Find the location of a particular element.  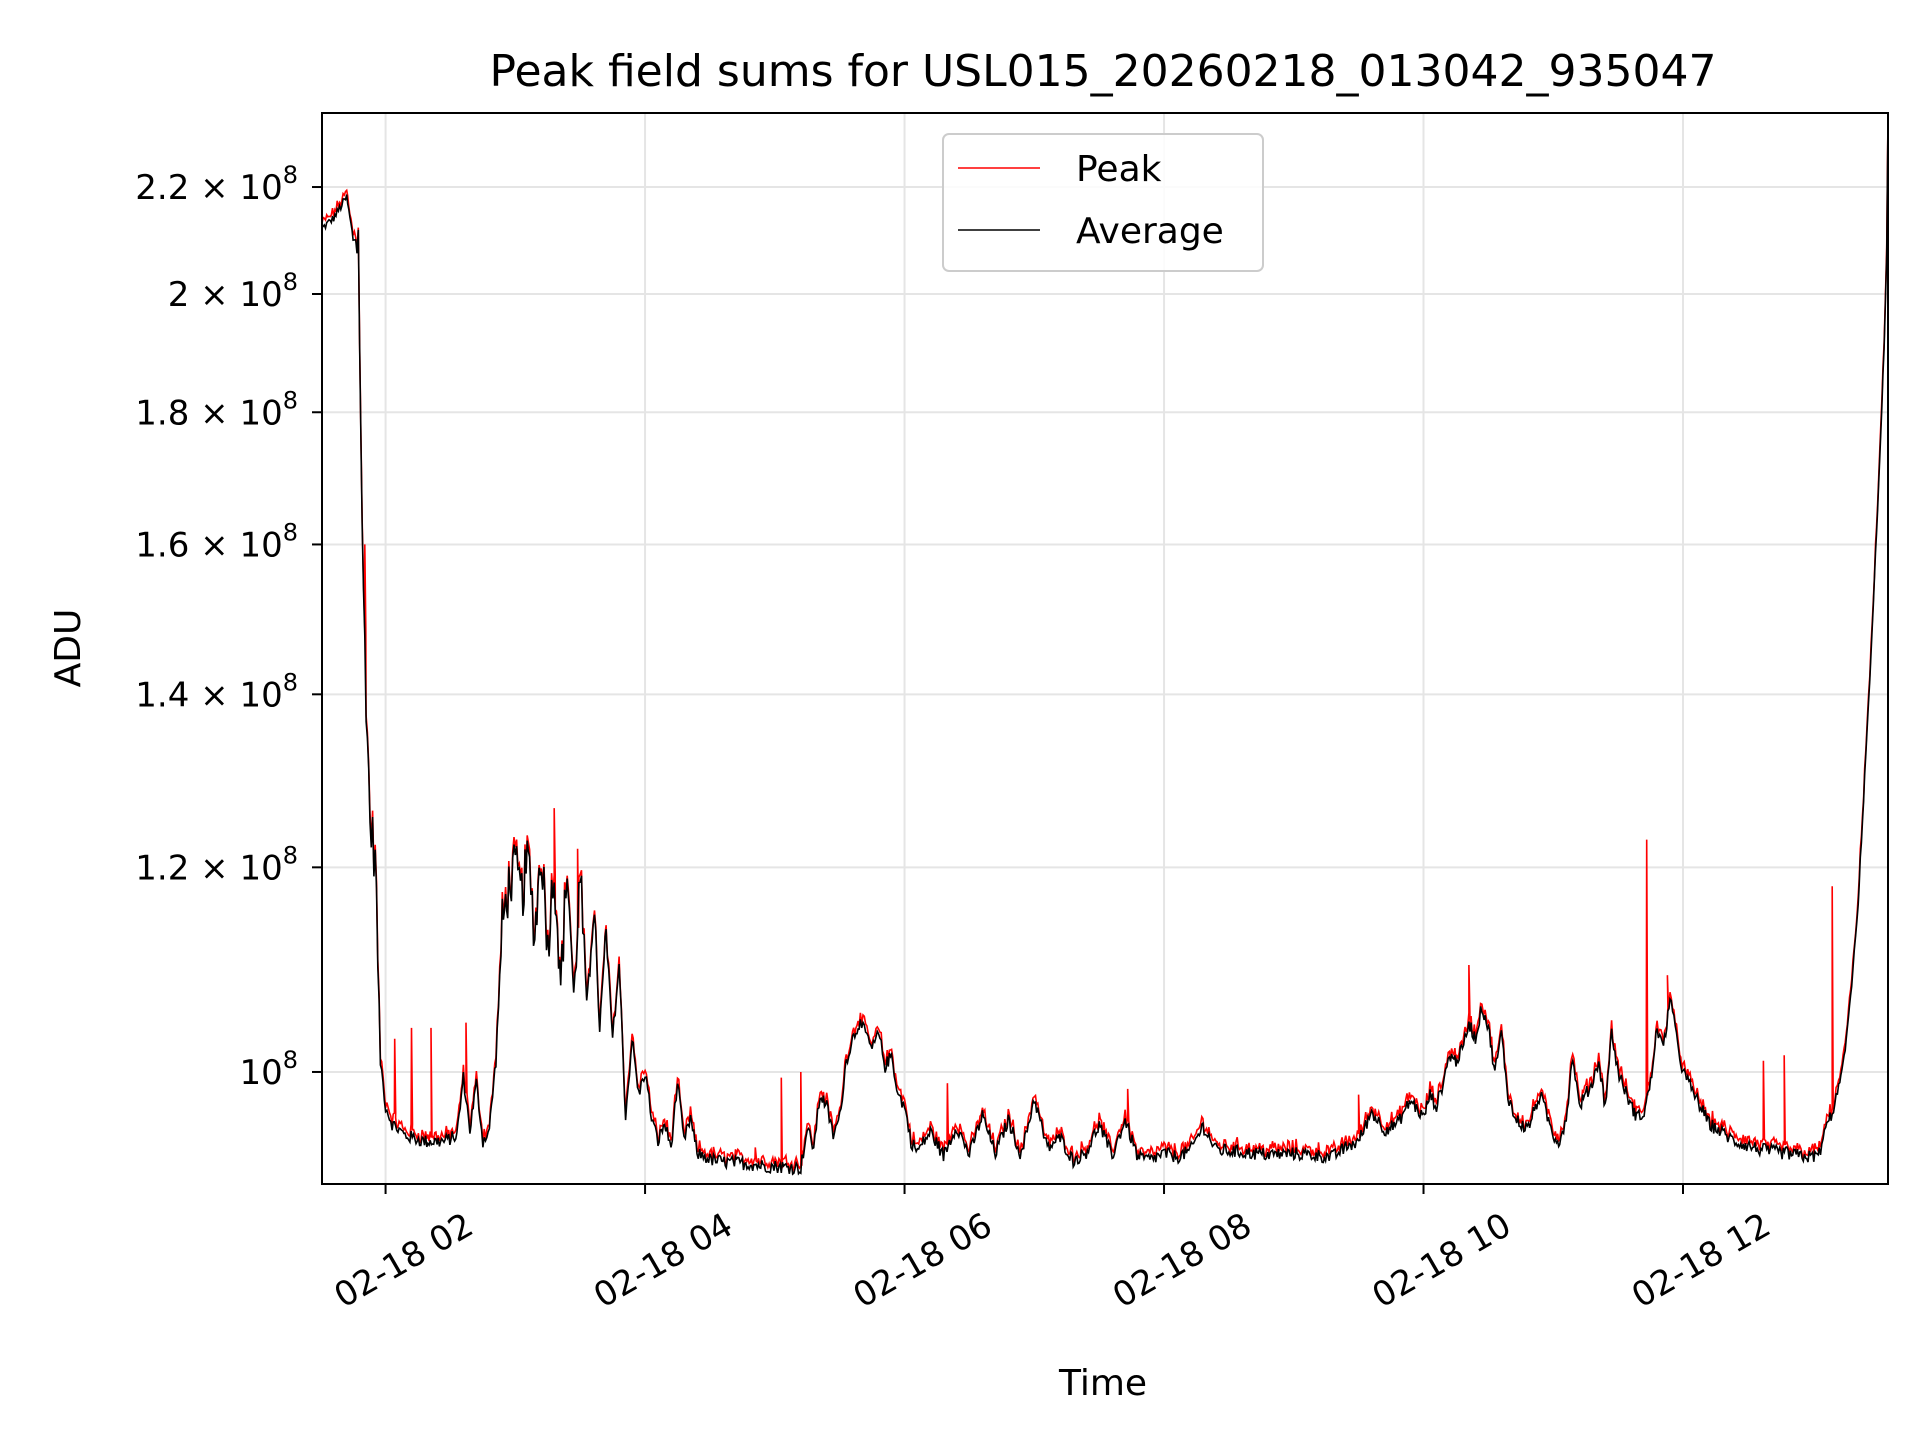

y-axis-label: ADU is located at coordinates (68, 648).